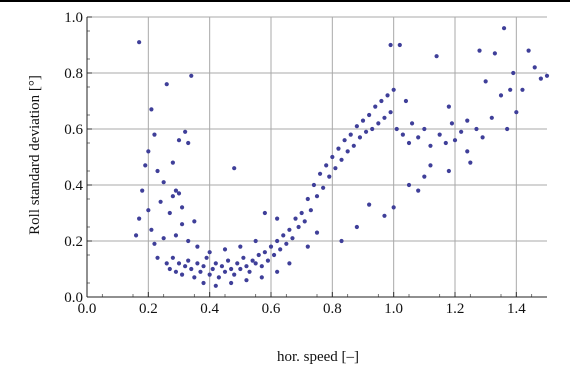  What do you see at coordinates (73, 186) in the screenshot?
I see `y-tick-label: 0.4` at bounding box center [73, 186].